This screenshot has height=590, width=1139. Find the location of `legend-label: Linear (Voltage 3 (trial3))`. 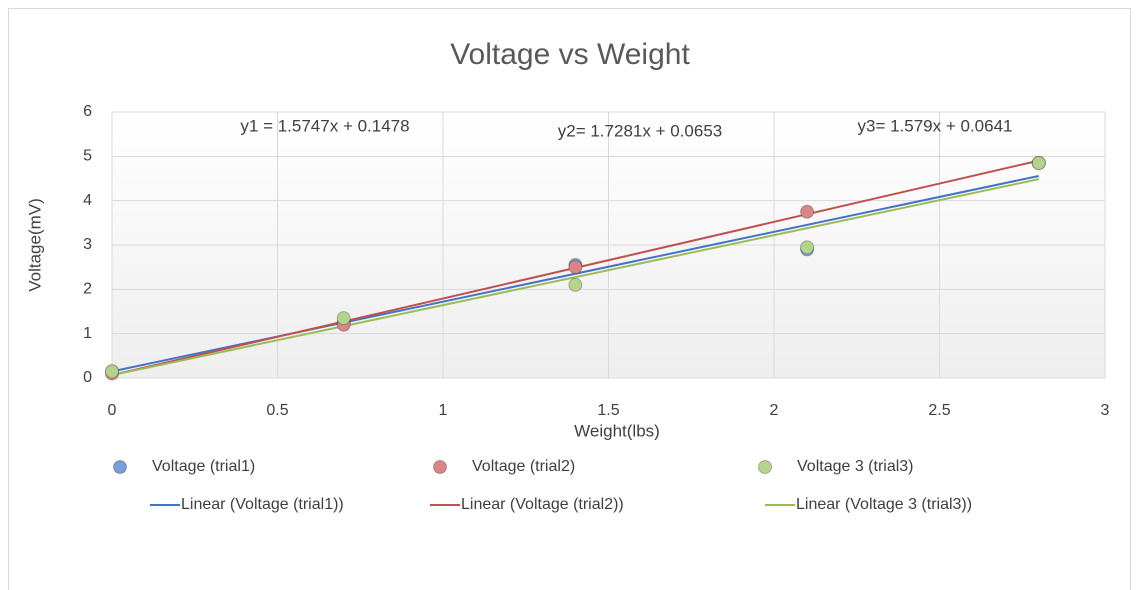

legend-label: Linear (Voltage 3 (trial3)) is located at coordinates (884, 504).